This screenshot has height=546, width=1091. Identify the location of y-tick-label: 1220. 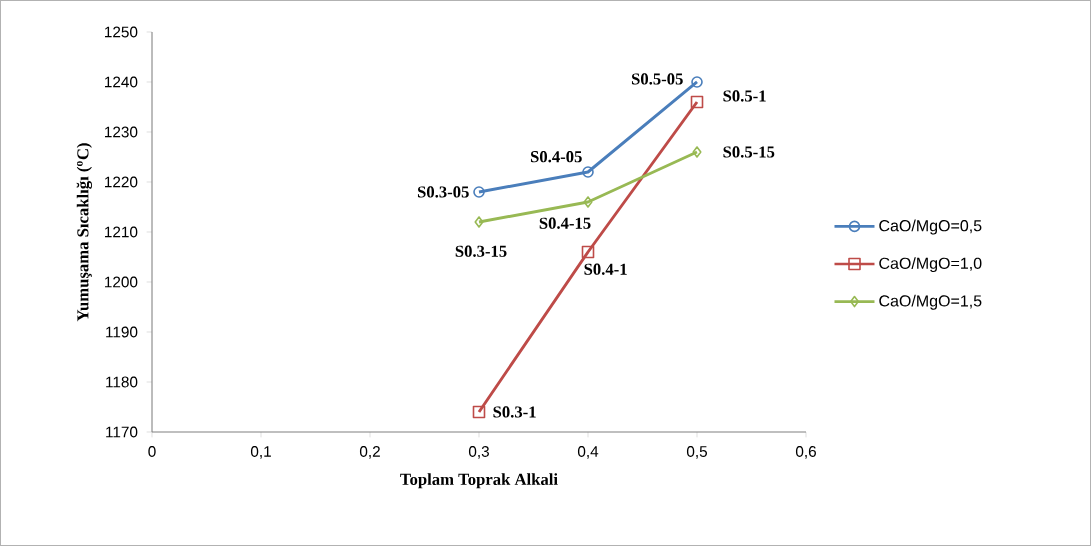
(121, 182).